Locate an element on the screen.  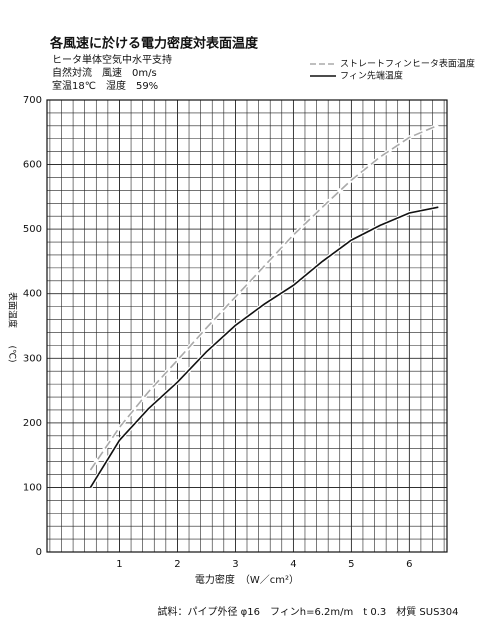
y-tick-label: 600 is located at coordinates (32, 165).